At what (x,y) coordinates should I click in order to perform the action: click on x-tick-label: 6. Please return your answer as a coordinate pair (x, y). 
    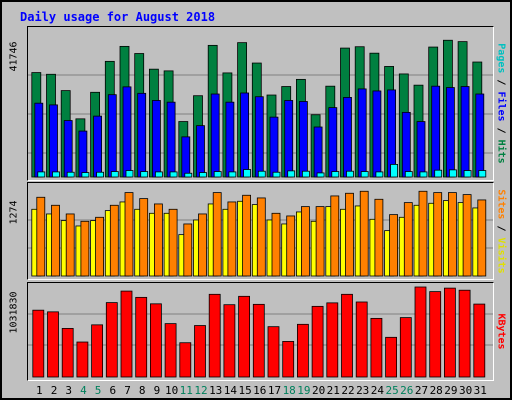
    Looking at the image, I should click on (113, 390).